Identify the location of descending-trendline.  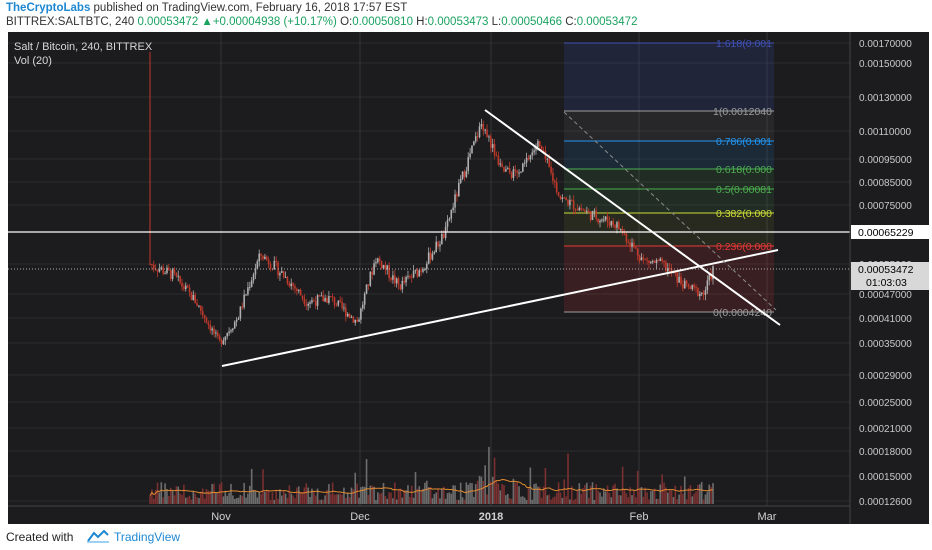
(632, 217).